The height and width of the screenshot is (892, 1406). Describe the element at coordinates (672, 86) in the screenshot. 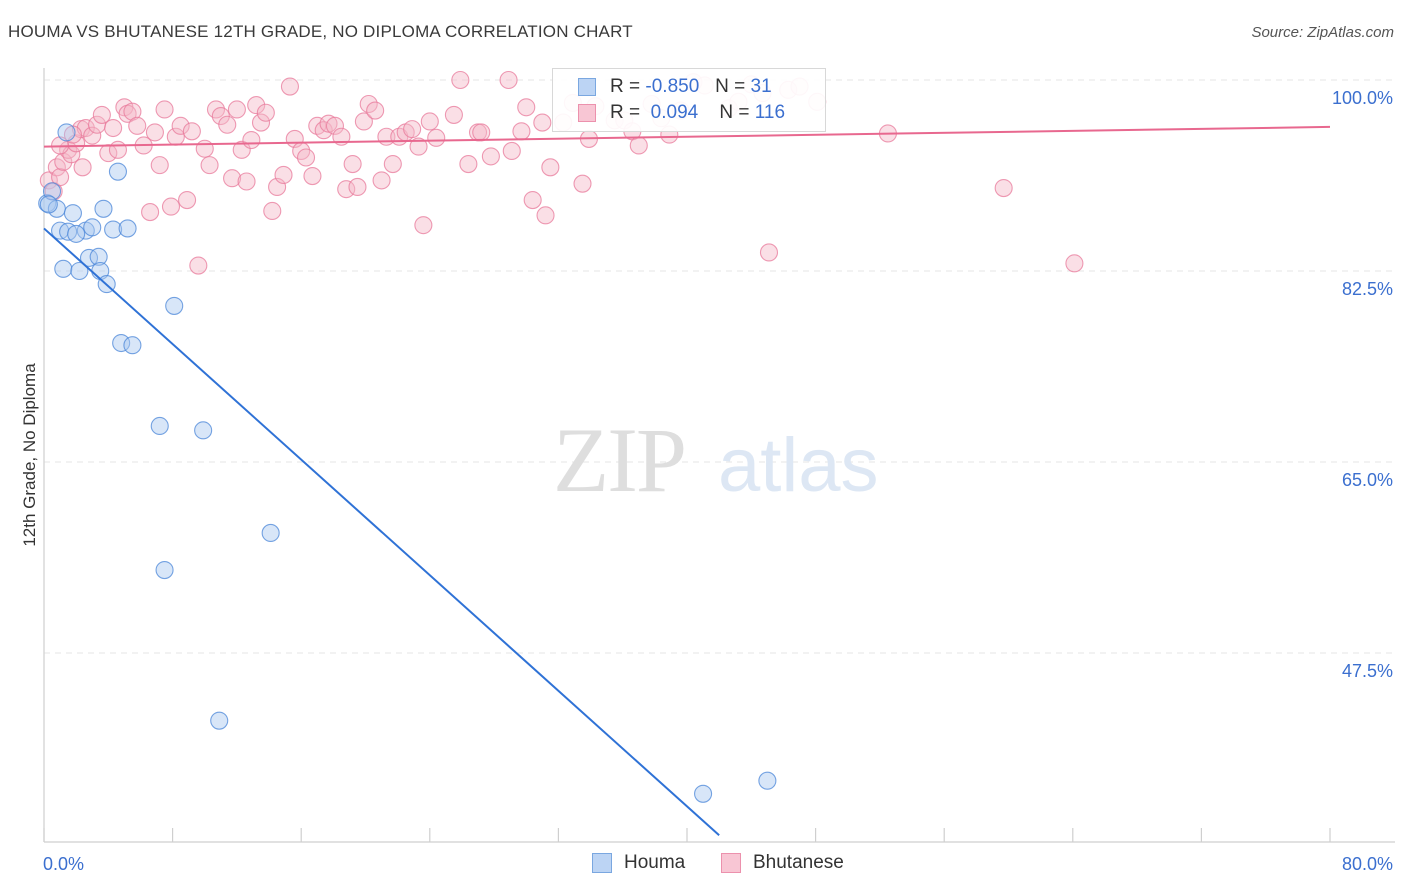

I see `legend-r-value: -0.850` at that location.